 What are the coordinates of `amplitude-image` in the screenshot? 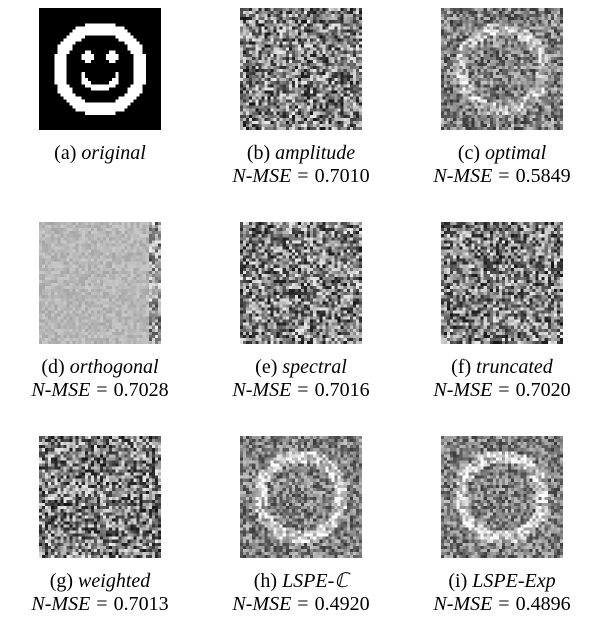 It's located at (301, 69).